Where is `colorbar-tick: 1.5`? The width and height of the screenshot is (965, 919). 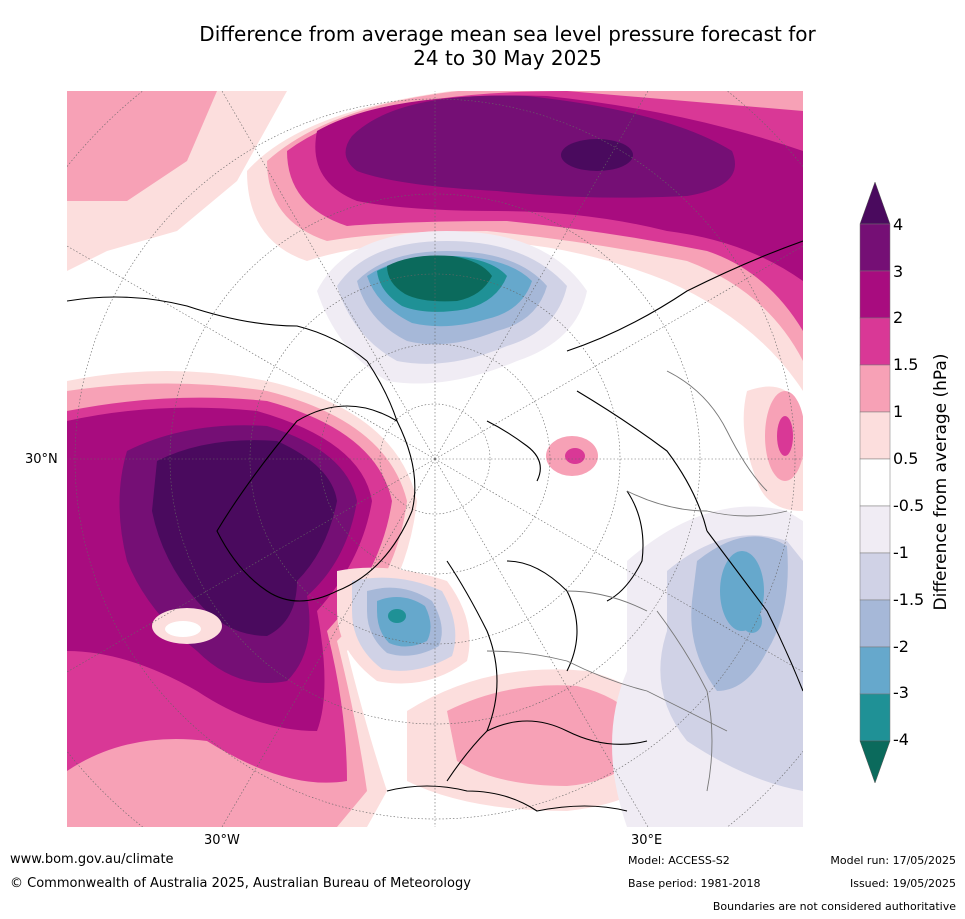 colorbar-tick: 1.5 is located at coordinates (906, 364).